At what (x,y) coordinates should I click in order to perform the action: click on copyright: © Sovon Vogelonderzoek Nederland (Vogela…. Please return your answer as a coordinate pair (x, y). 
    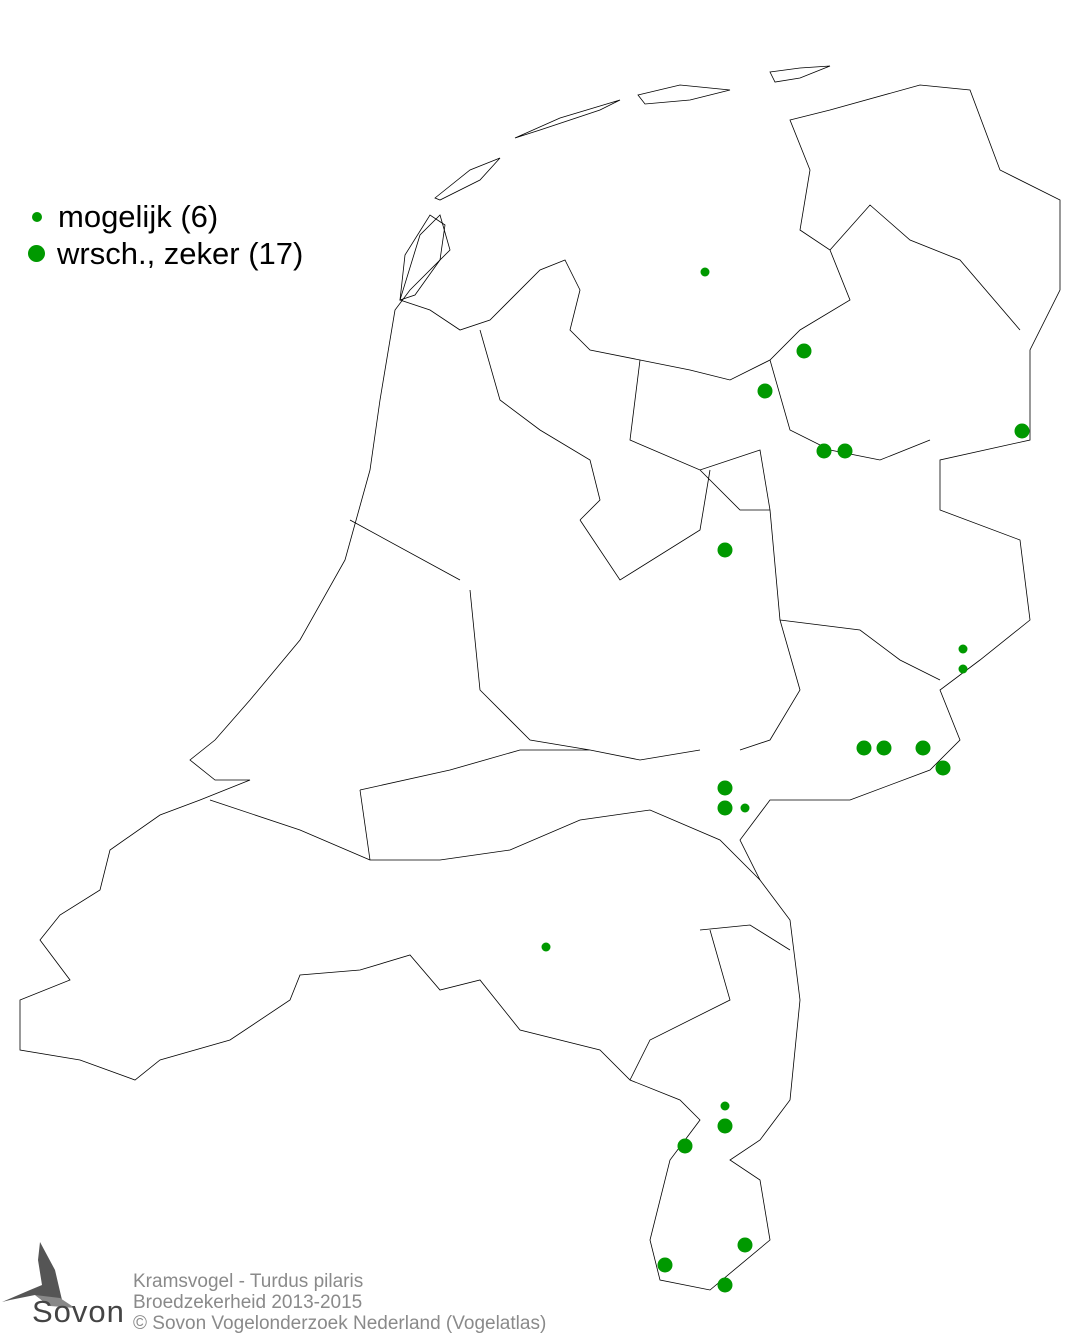
    Looking at the image, I should click on (340, 1323).